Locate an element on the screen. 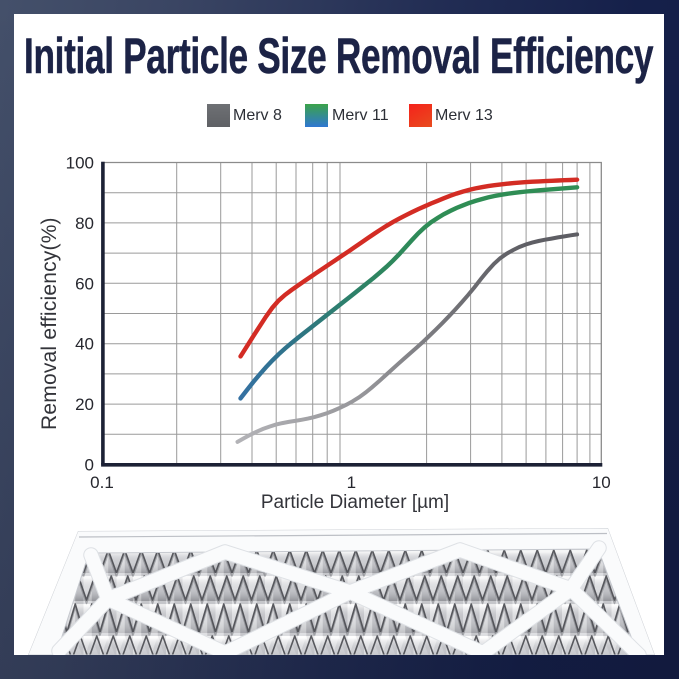 The width and height of the screenshot is (679, 679). svg-text: 40 is located at coordinates (84, 344).